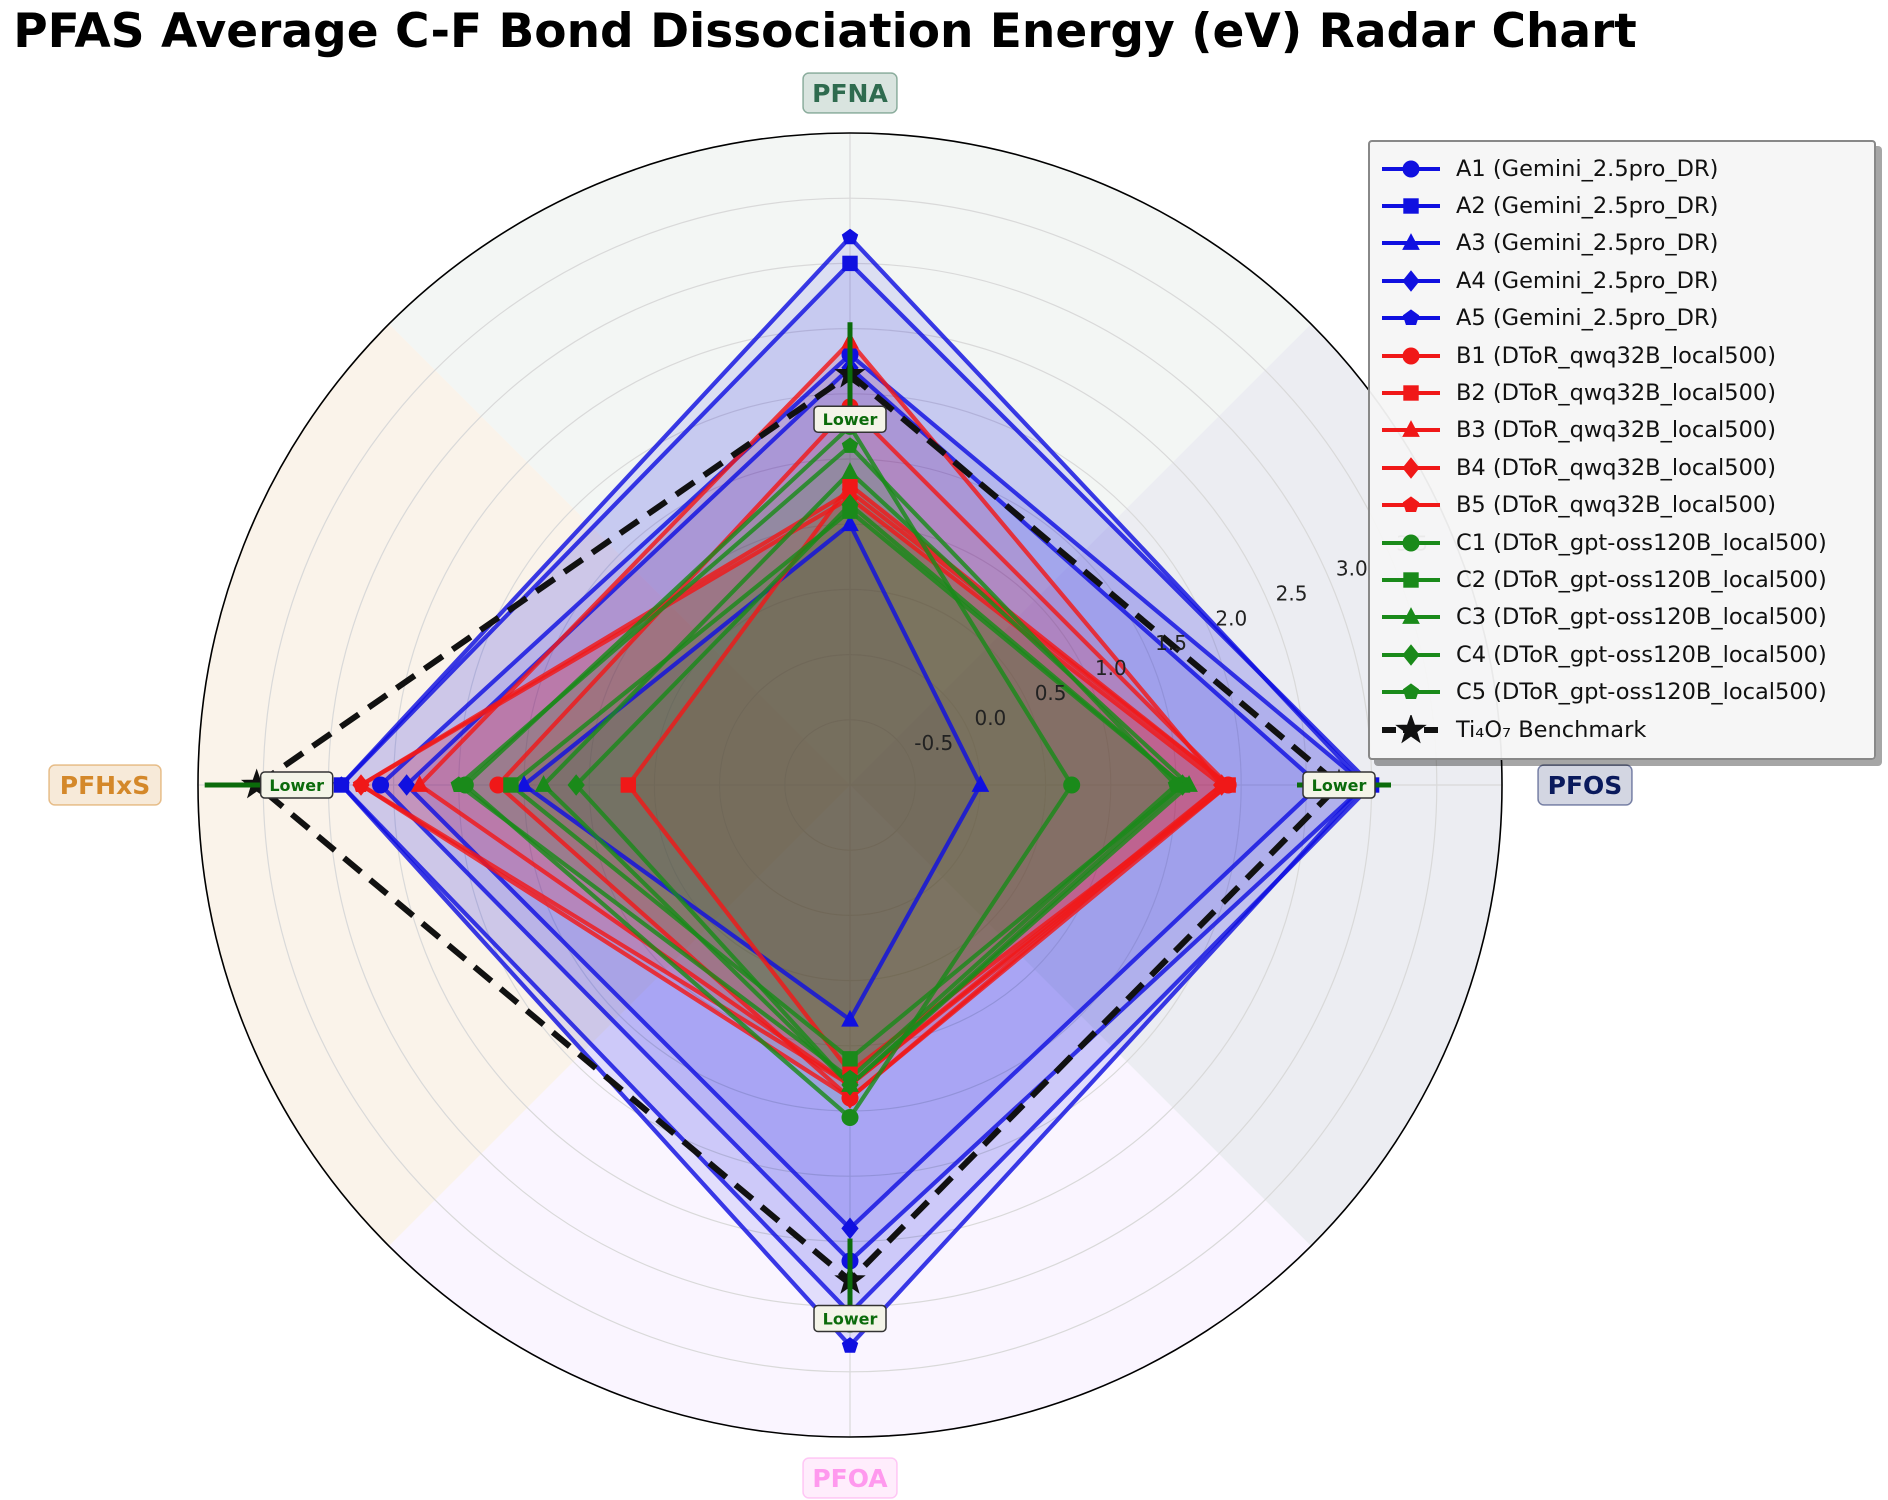  What do you see at coordinates (1587, 168) in the screenshot?
I see `legend-label: A1 (Gemini_2.5pro_DR)` at bounding box center [1587, 168].